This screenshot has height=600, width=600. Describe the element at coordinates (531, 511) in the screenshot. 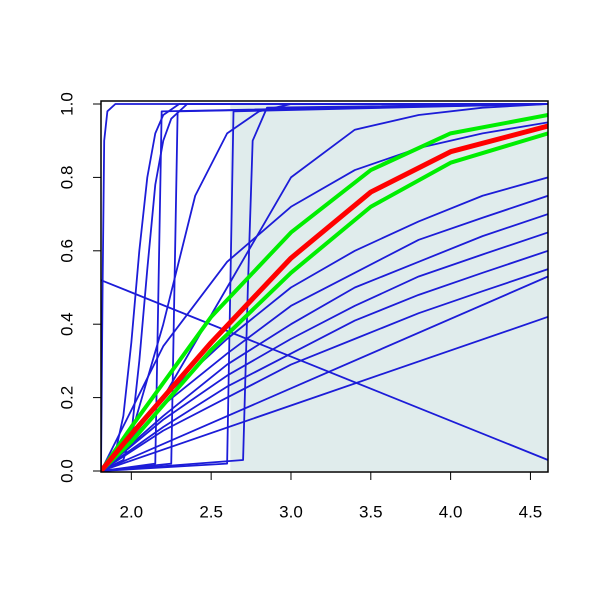

I see `x-tick-label: 4.5` at that location.